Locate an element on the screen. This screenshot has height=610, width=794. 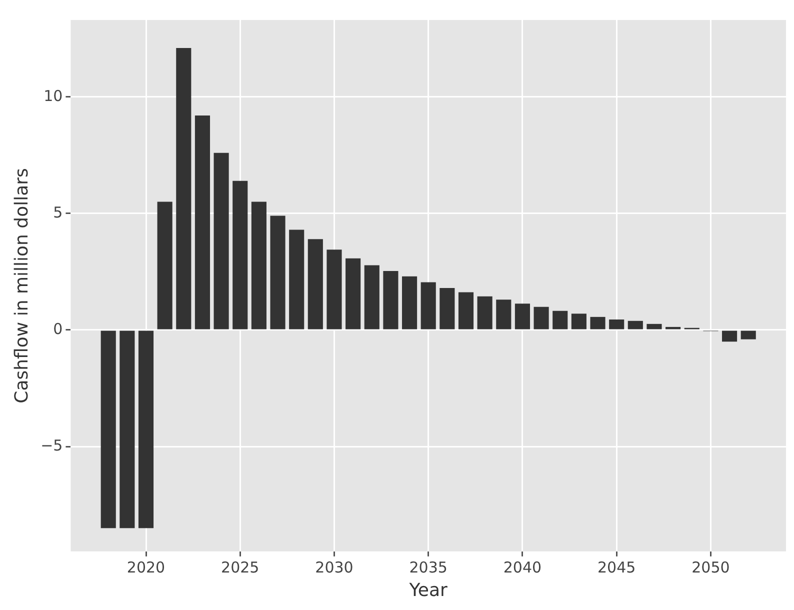
x-tick-label: 2045 is located at coordinates (616, 567).